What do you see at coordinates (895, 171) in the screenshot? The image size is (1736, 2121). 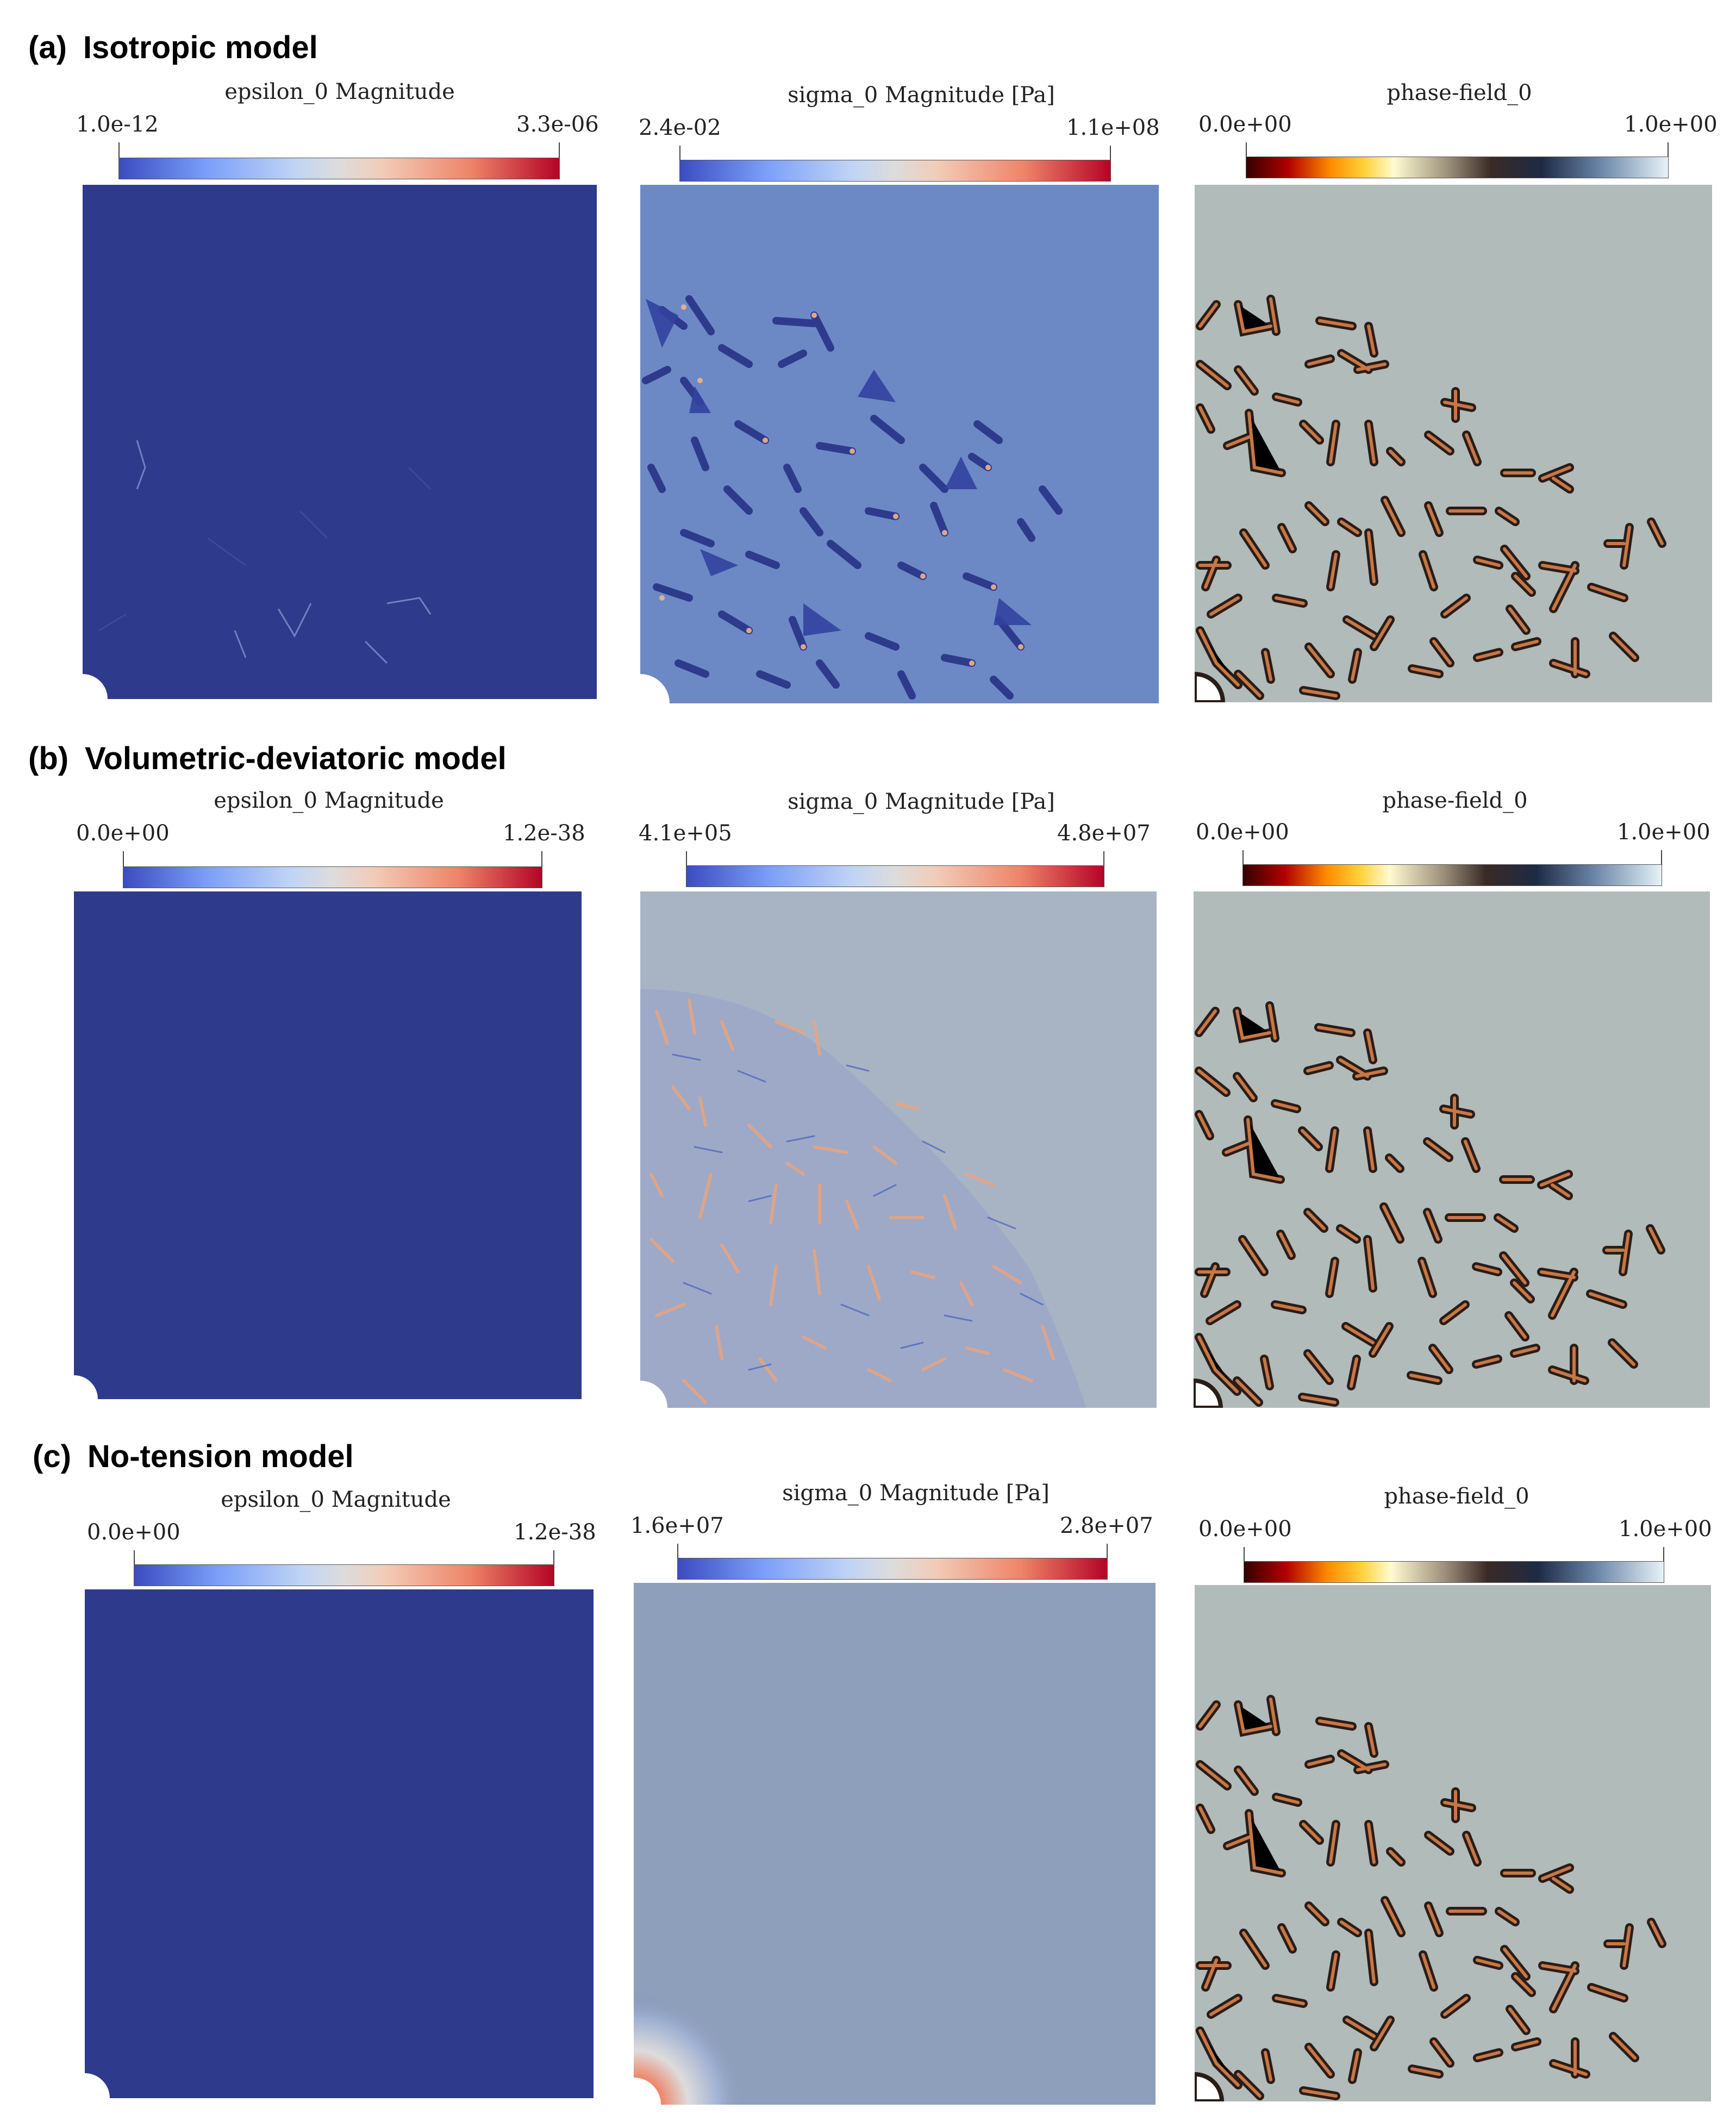 I see `panel-a2-colorbar` at bounding box center [895, 171].